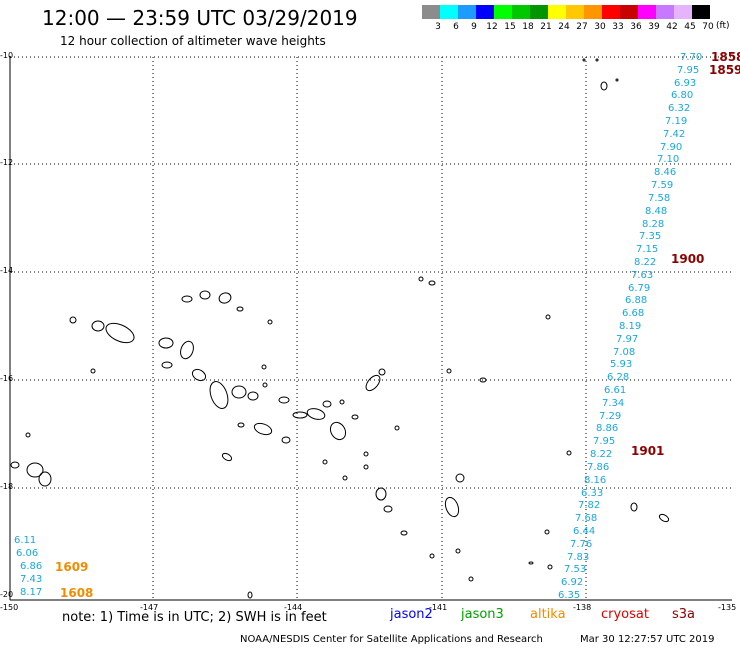 This screenshot has height=650, width=740. I want to click on lat-tick-label: -10, so click(7, 55).